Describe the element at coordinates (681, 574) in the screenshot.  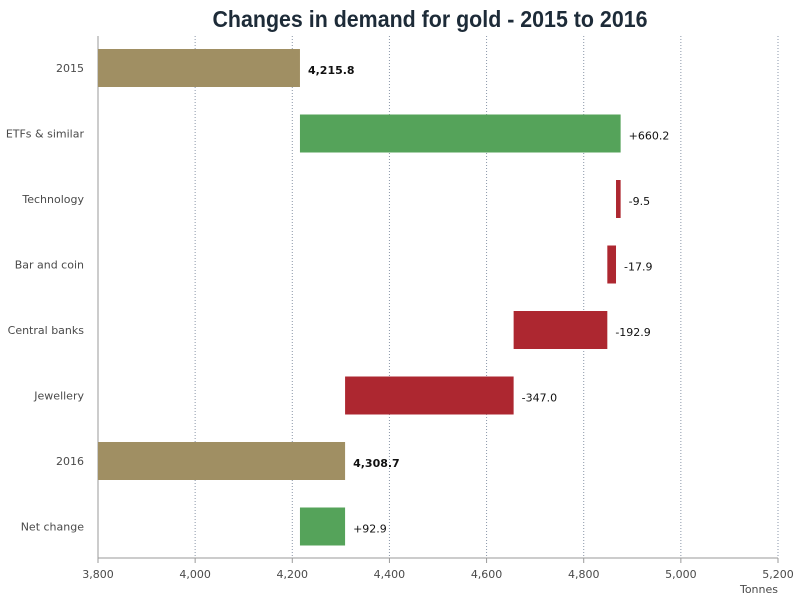
I see `x-tick-label: 5,000` at that location.